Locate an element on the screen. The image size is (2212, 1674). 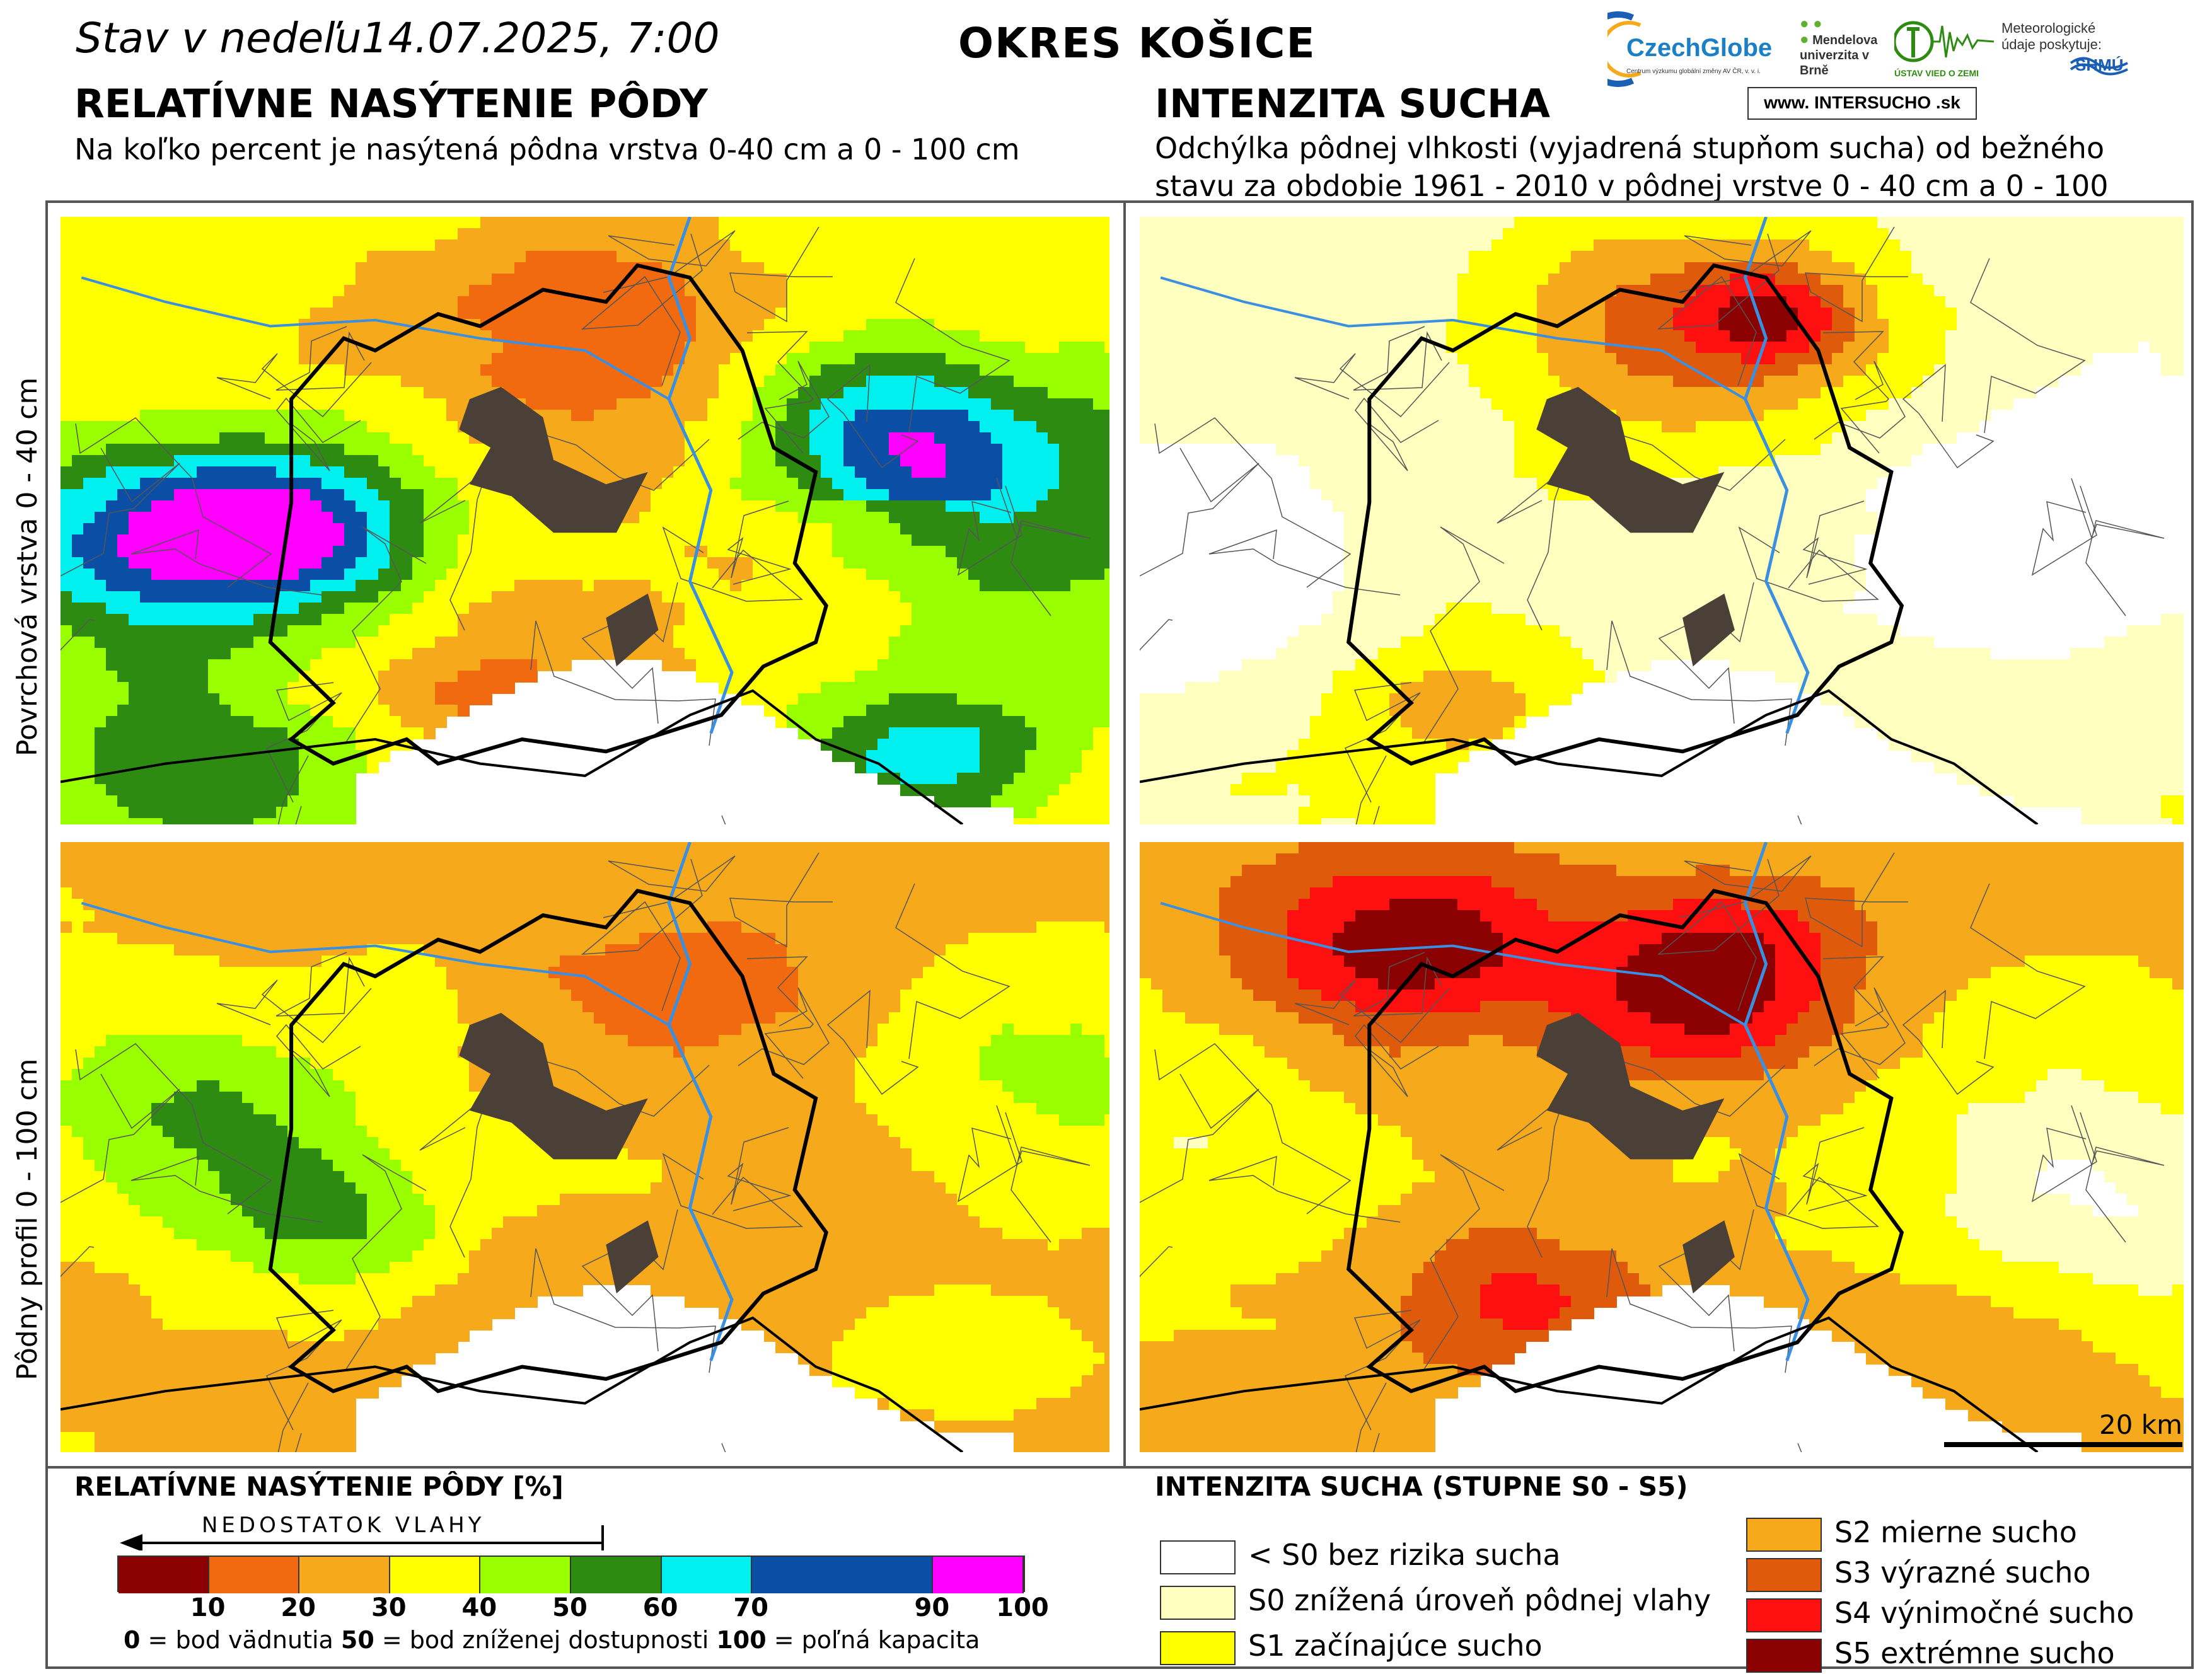
legend-drought-title: INTENZITA SUCHA (STUPNE S0 - S5) is located at coordinates (1421, 1486).